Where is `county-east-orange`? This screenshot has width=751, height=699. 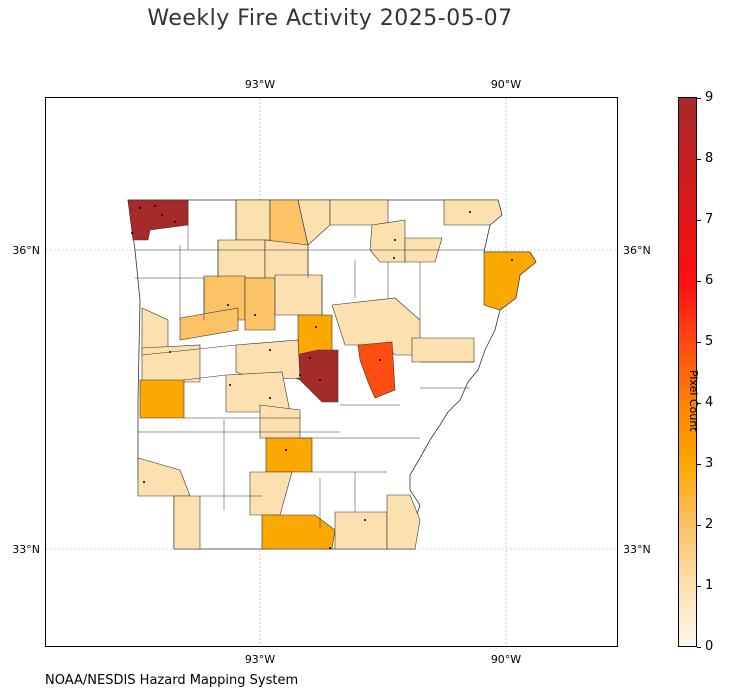 county-east-orange is located at coordinates (510, 281).